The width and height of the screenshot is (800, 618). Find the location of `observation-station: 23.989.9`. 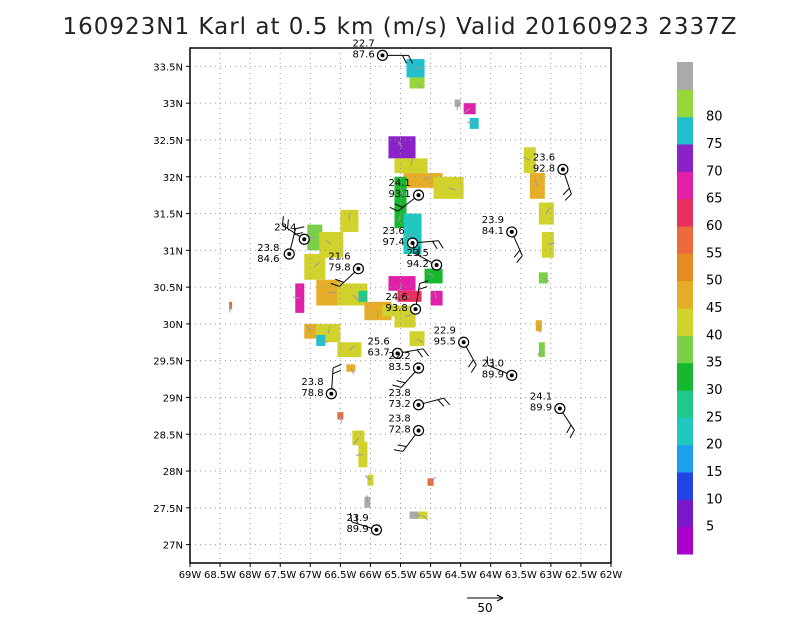

observation-station: 23.989.9 is located at coordinates (364, 524).